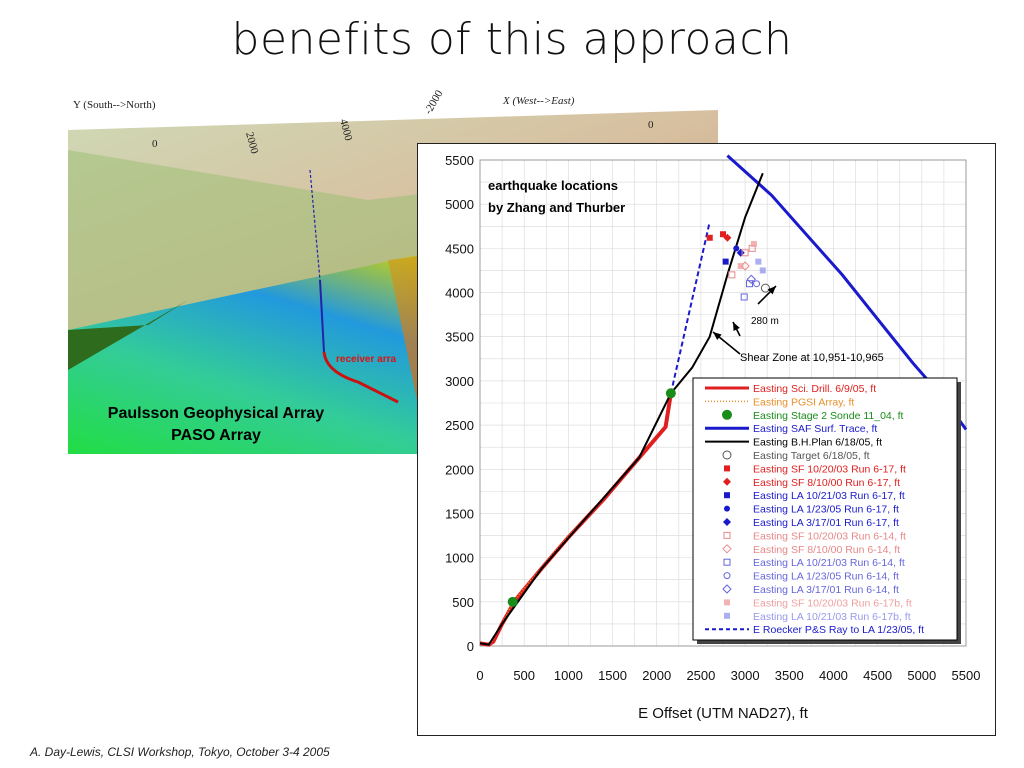 Image resolution: width=1024 pixels, height=768 pixels. I want to click on legend-entry: Easting LA 3/17/01 Run 6-17, ft, so click(826, 523).